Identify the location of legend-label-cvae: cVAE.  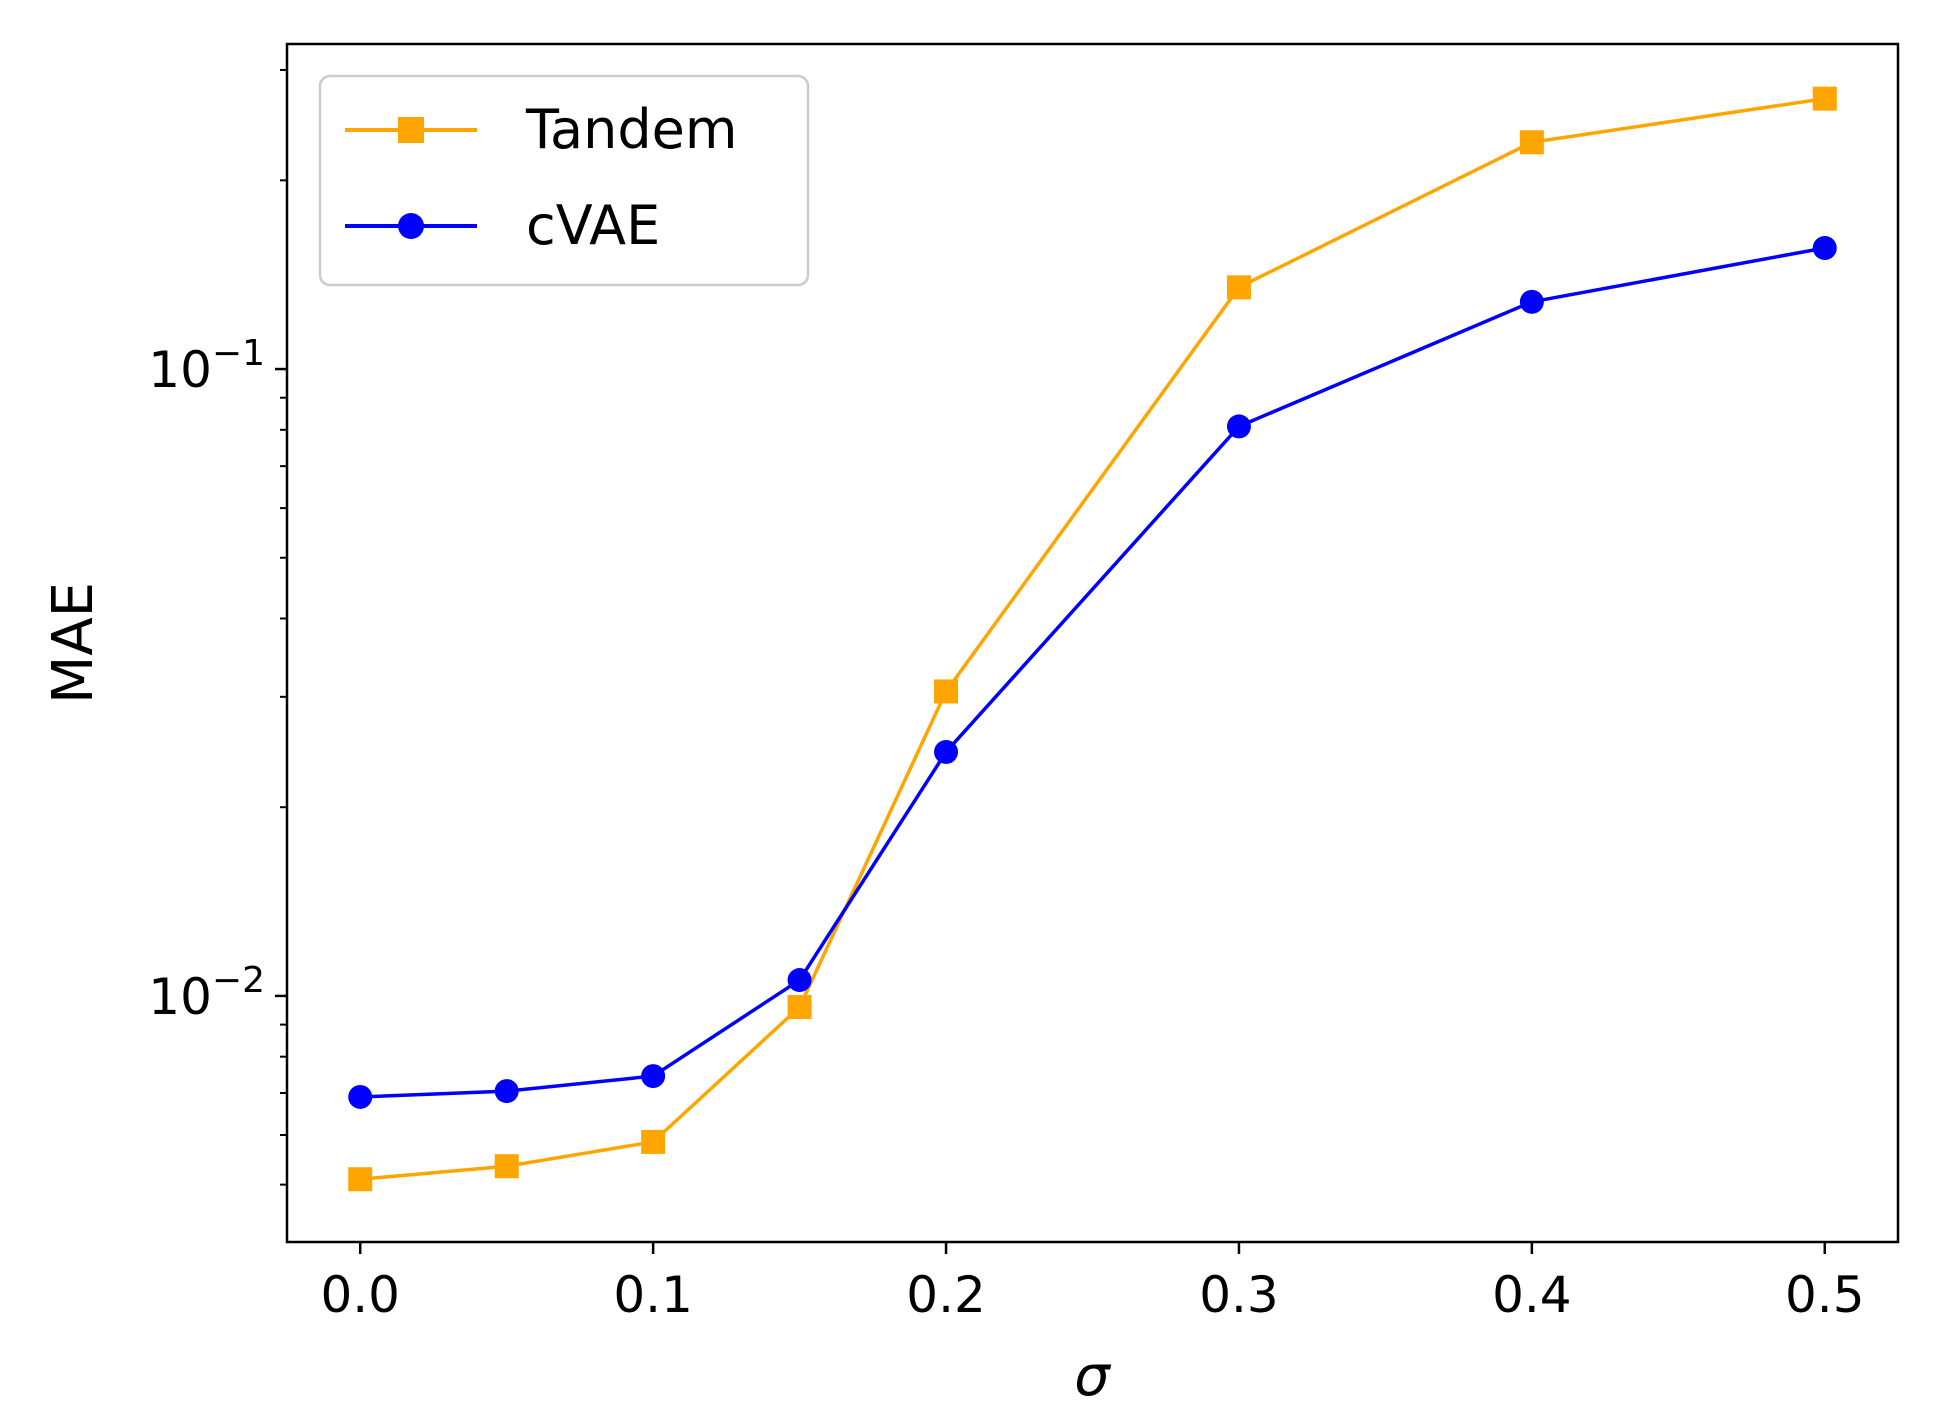
(593, 225).